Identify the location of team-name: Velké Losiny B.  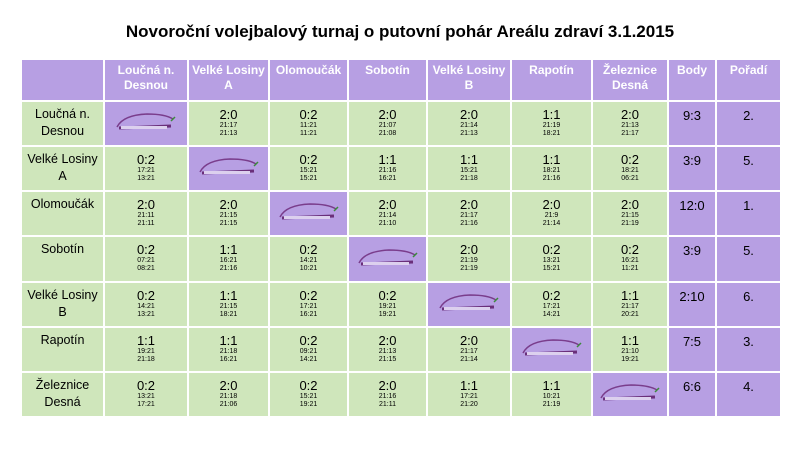
(62, 304).